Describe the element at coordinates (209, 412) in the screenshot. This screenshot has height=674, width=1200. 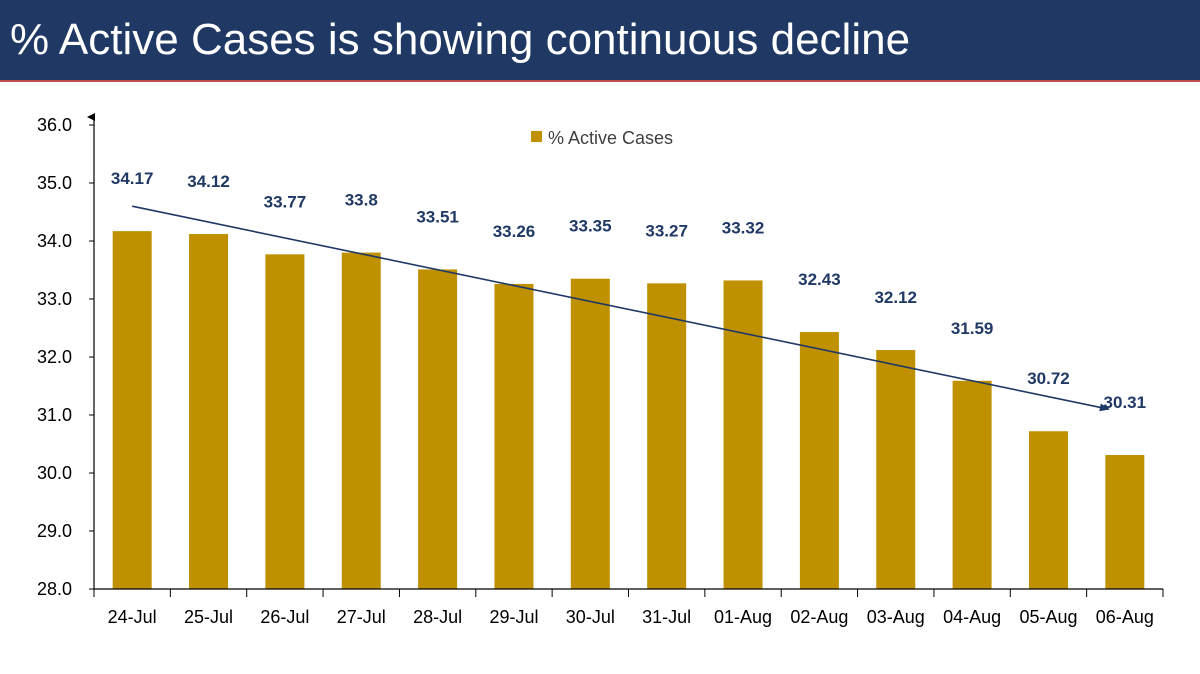
I see `bar-25-Jul` at that location.